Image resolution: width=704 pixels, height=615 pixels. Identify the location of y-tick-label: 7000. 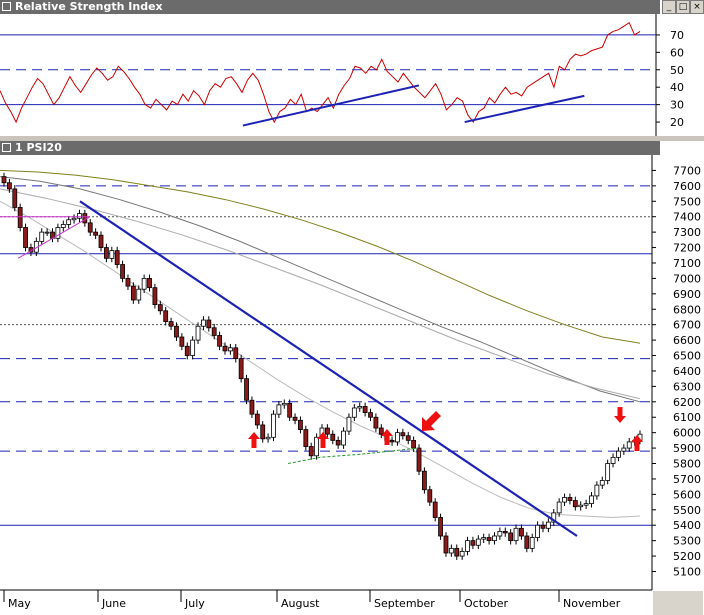
(687, 278).